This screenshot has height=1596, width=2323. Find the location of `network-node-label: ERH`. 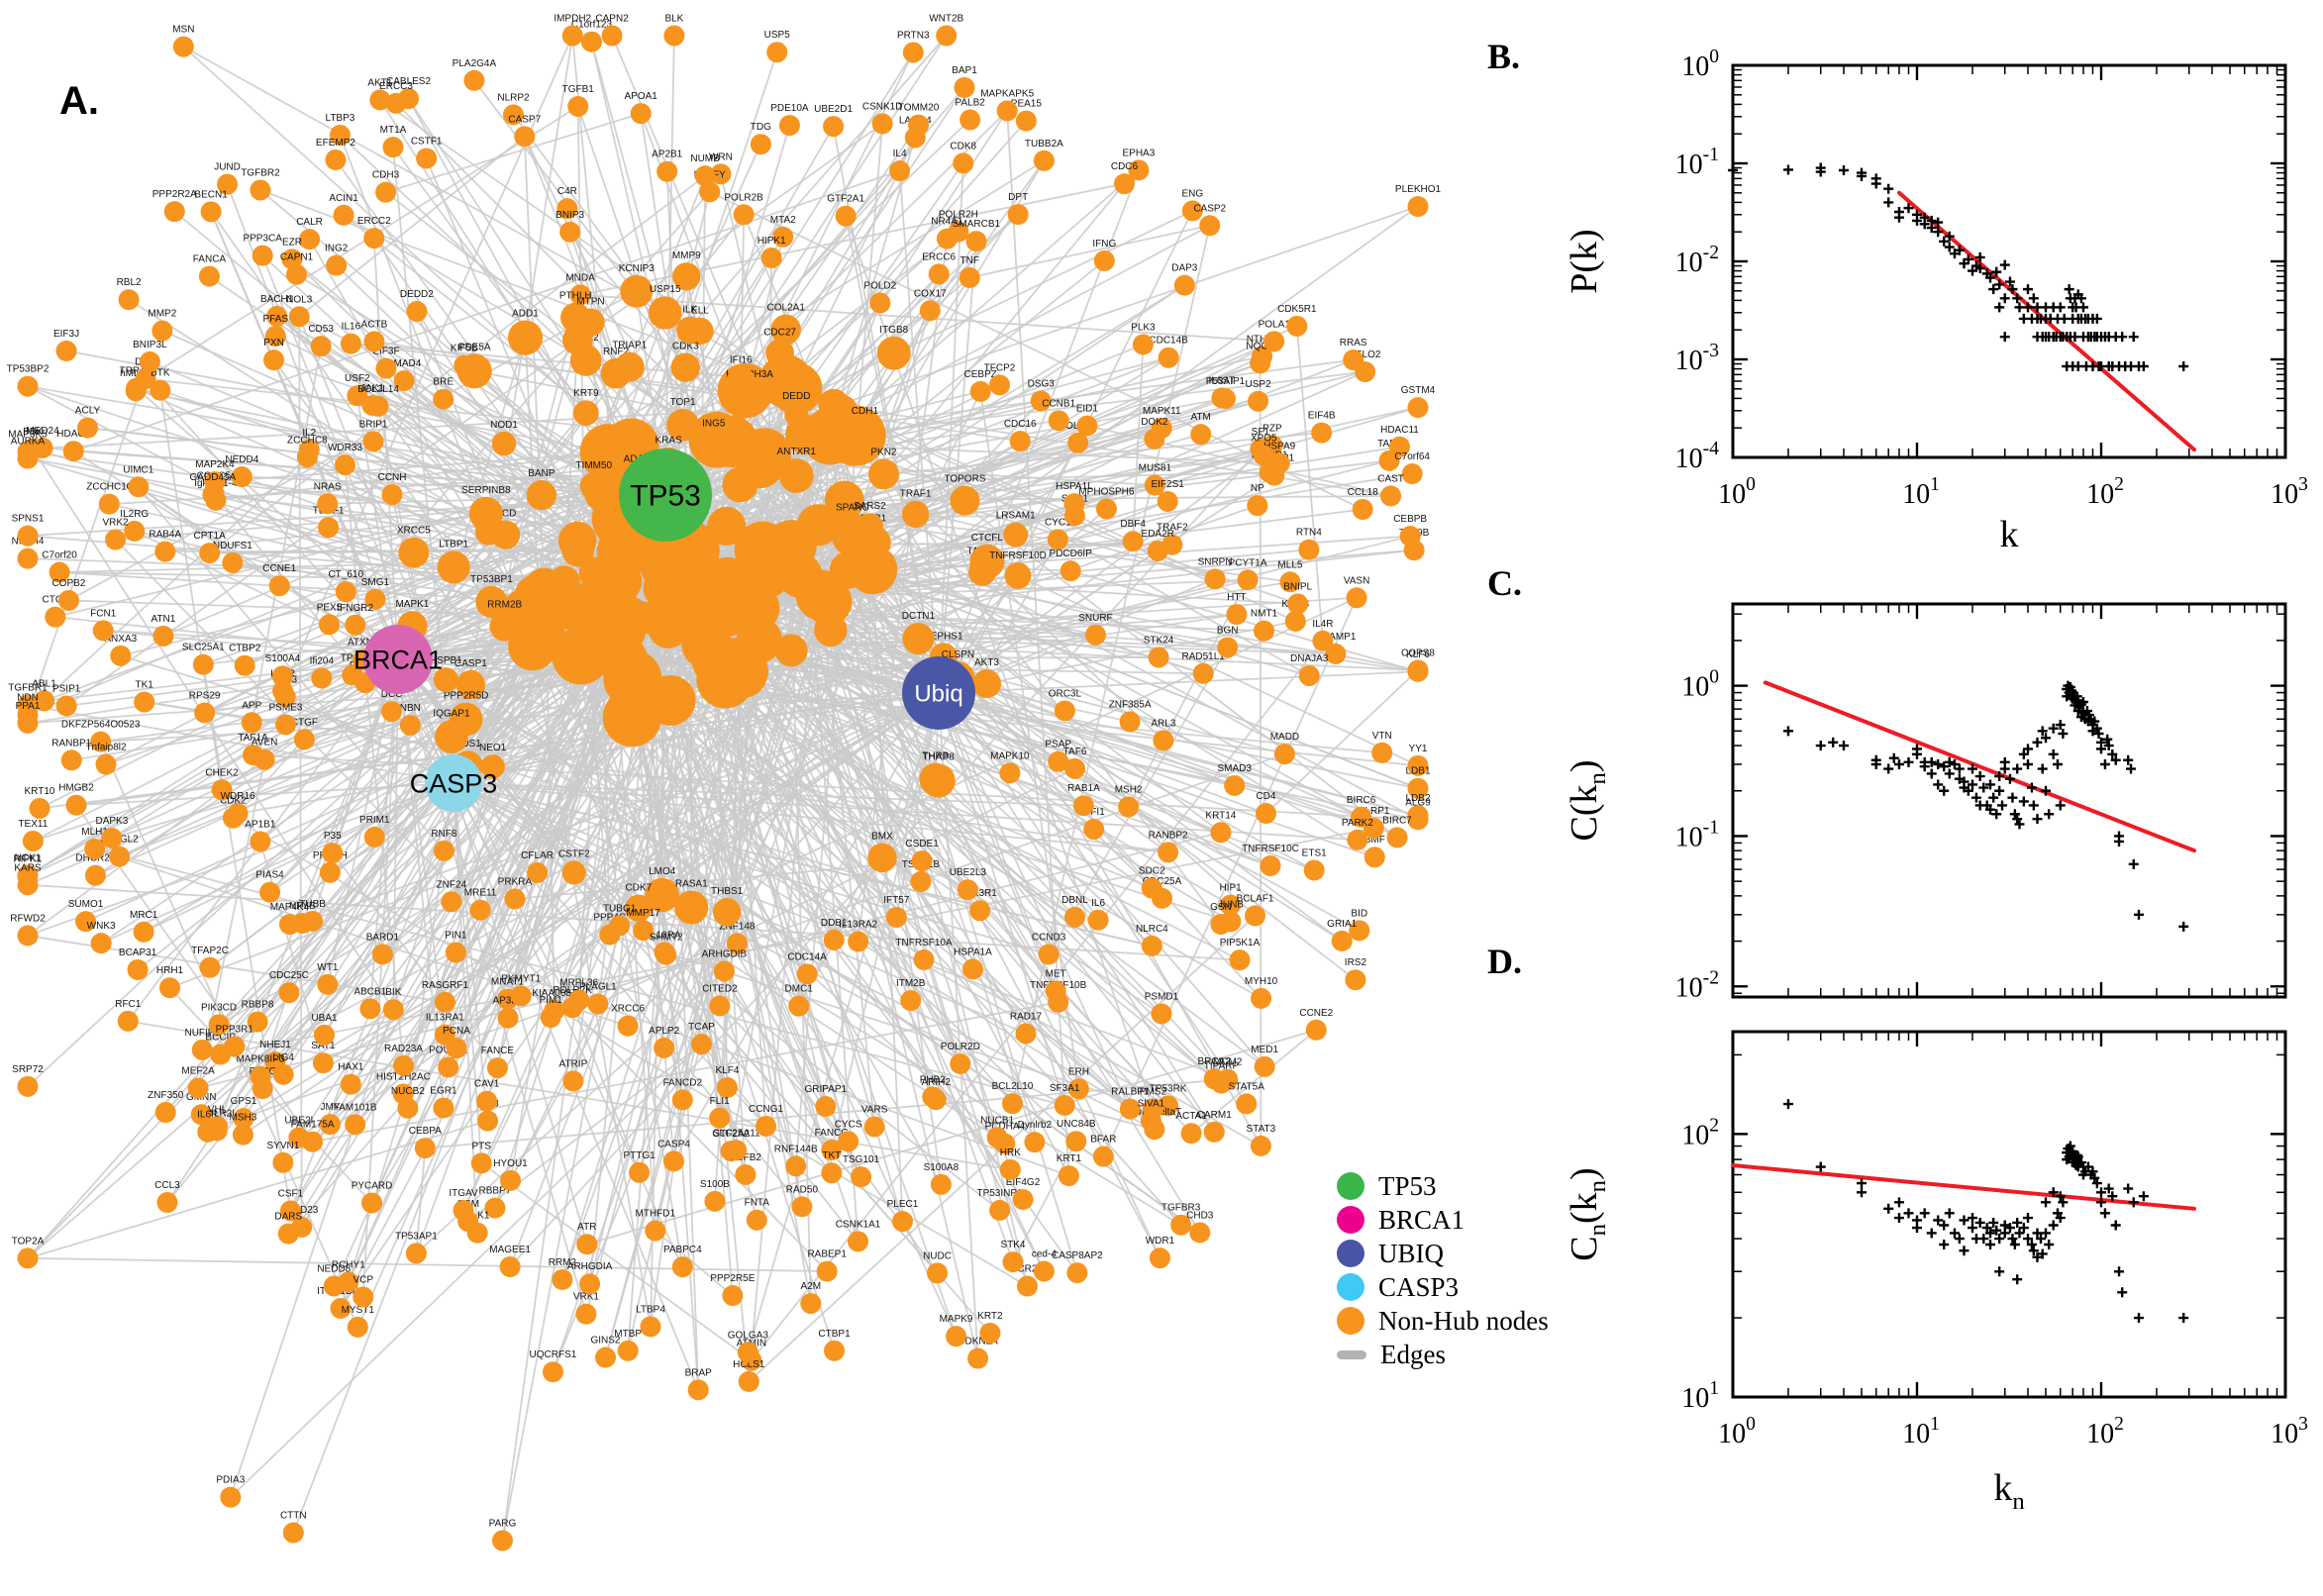

network-node-label: ERH is located at coordinates (1079, 1071).